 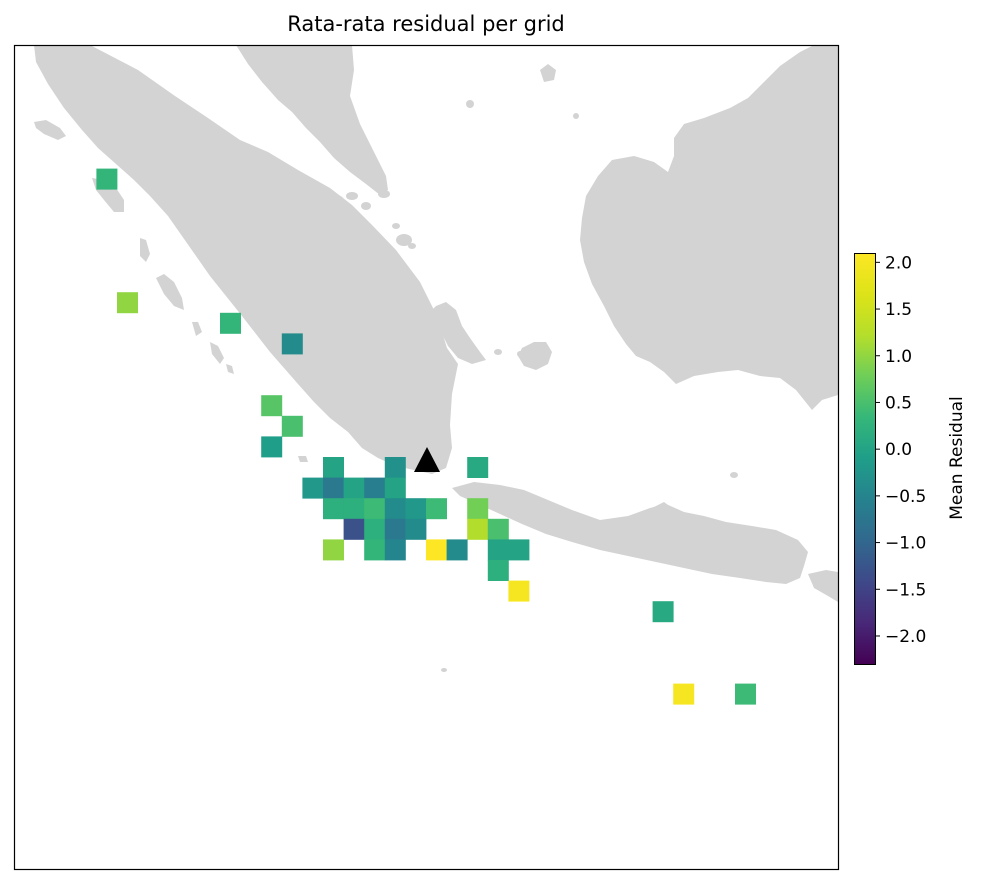 I want to click on colorbar-gradient, so click(x=864, y=458).